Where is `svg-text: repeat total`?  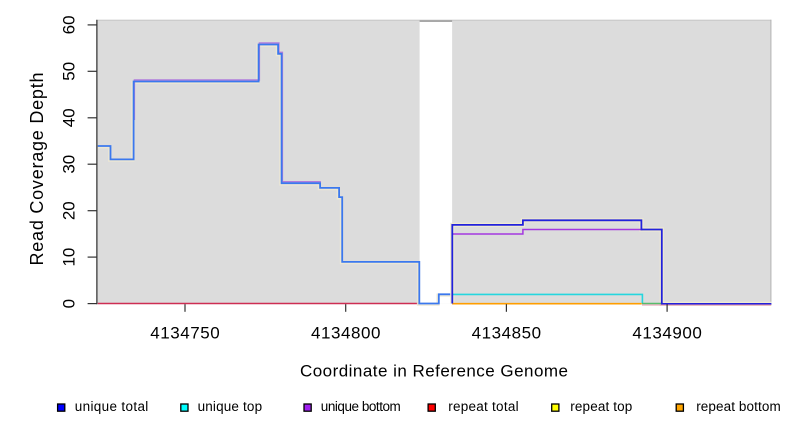 svg-text: repeat total is located at coordinates (483, 406).